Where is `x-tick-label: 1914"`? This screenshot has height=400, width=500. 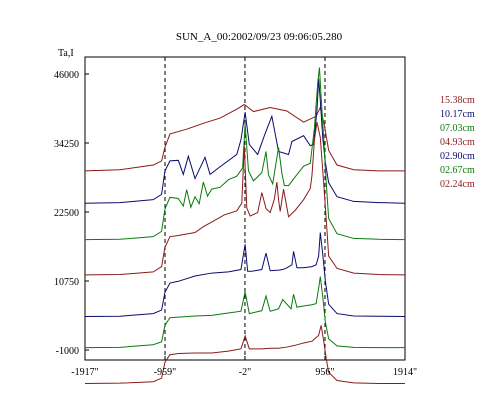
x-tick-label: 1914" is located at coordinates (405, 372).